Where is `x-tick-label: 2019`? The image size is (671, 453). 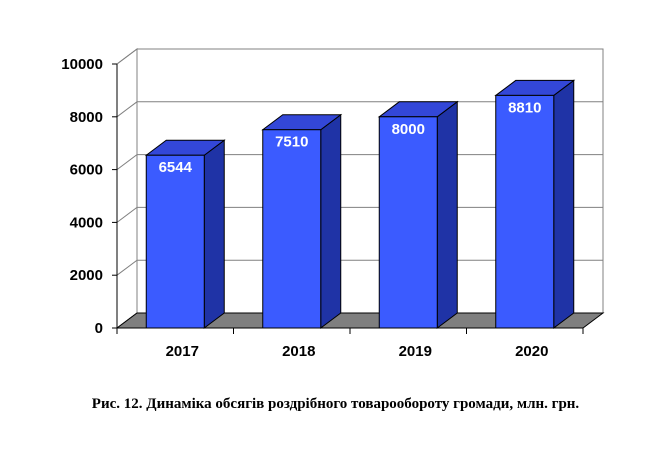 x-tick-label: 2019 is located at coordinates (415, 351).